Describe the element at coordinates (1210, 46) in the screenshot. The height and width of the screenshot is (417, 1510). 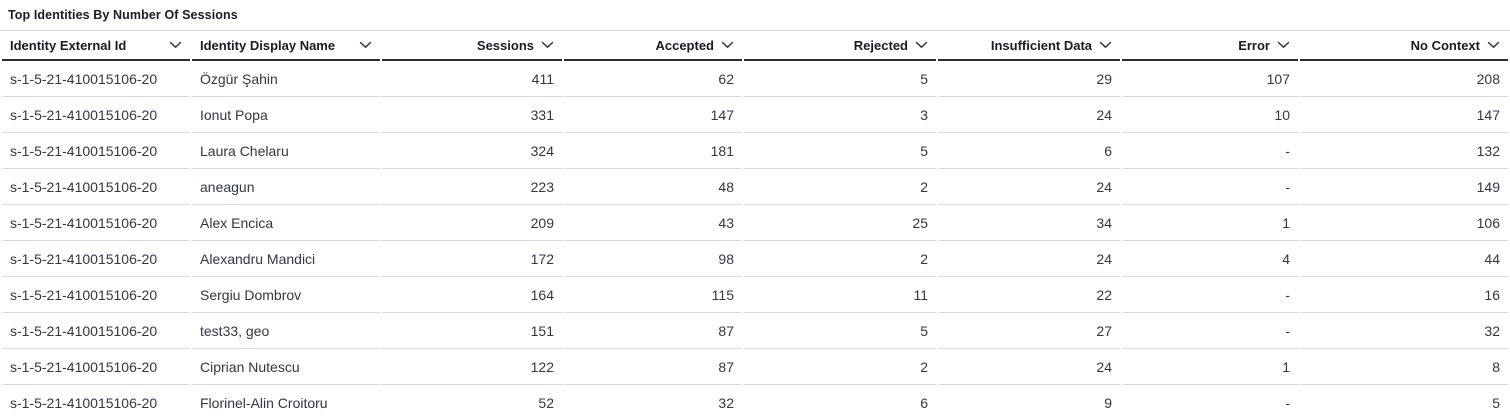
I see `column-header-error: Error` at that location.